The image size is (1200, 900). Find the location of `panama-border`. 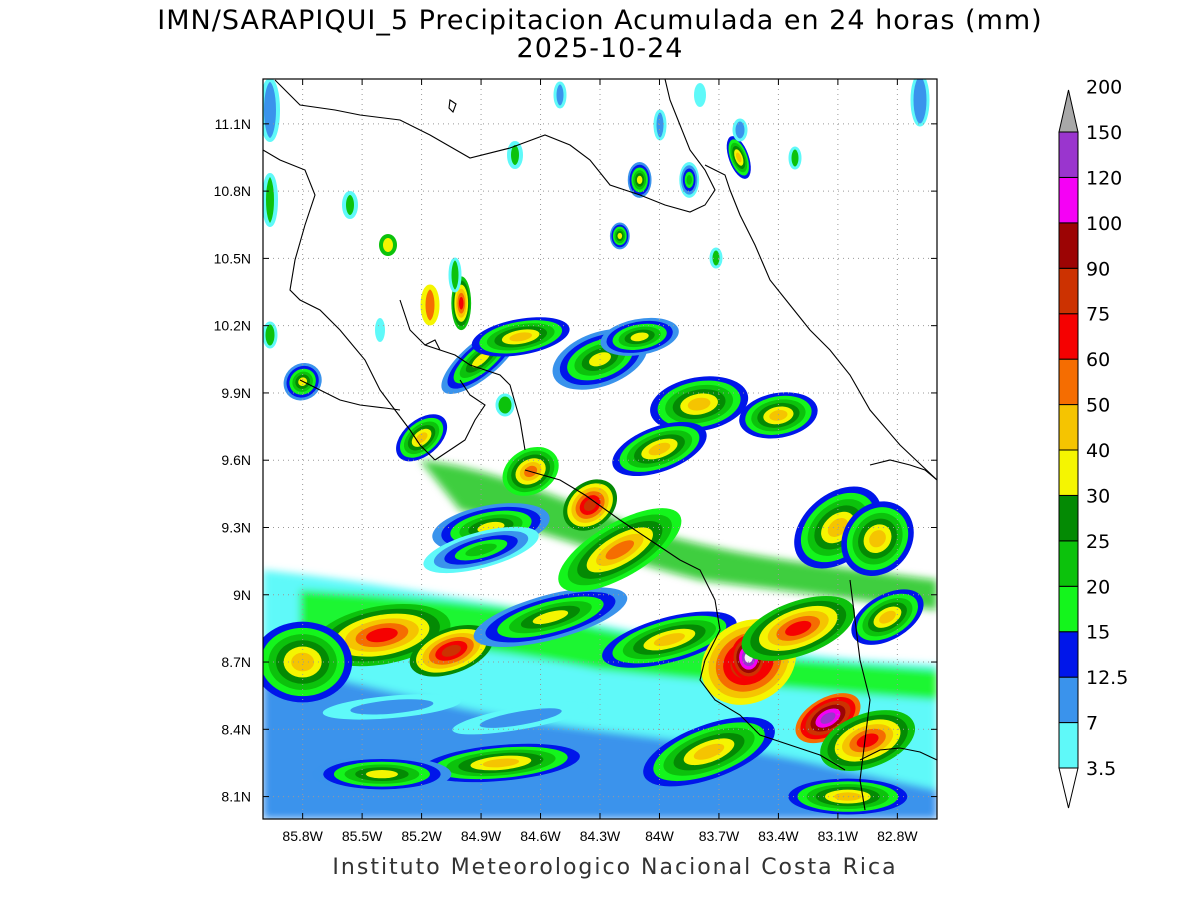

panama-border is located at coordinates (860, 695).